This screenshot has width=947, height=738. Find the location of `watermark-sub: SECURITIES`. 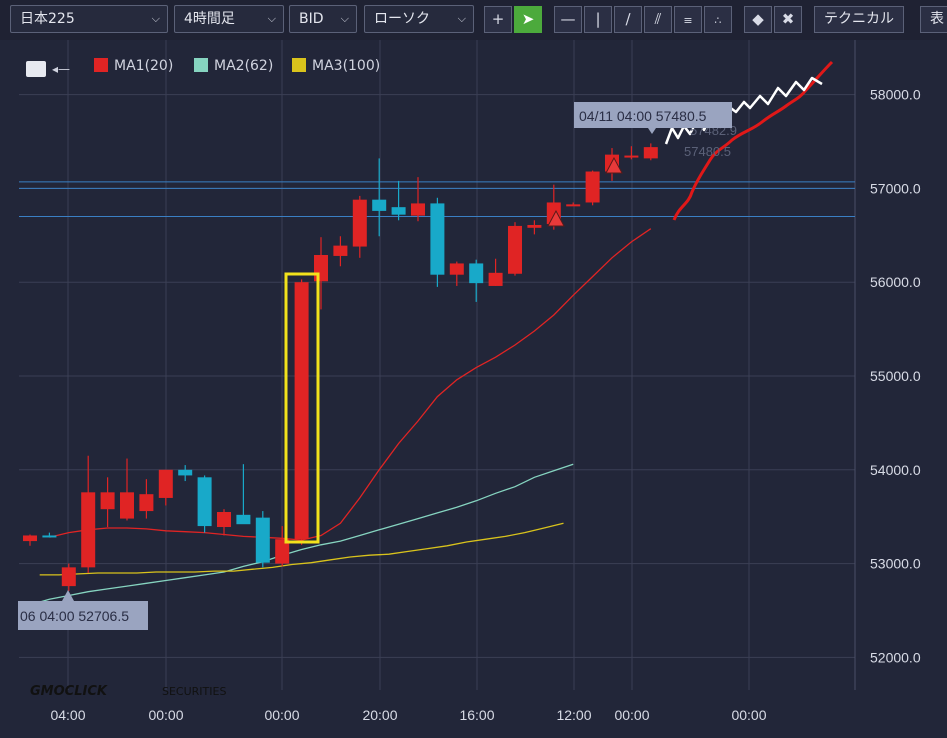

watermark-sub: SECURITIES is located at coordinates (194, 691).